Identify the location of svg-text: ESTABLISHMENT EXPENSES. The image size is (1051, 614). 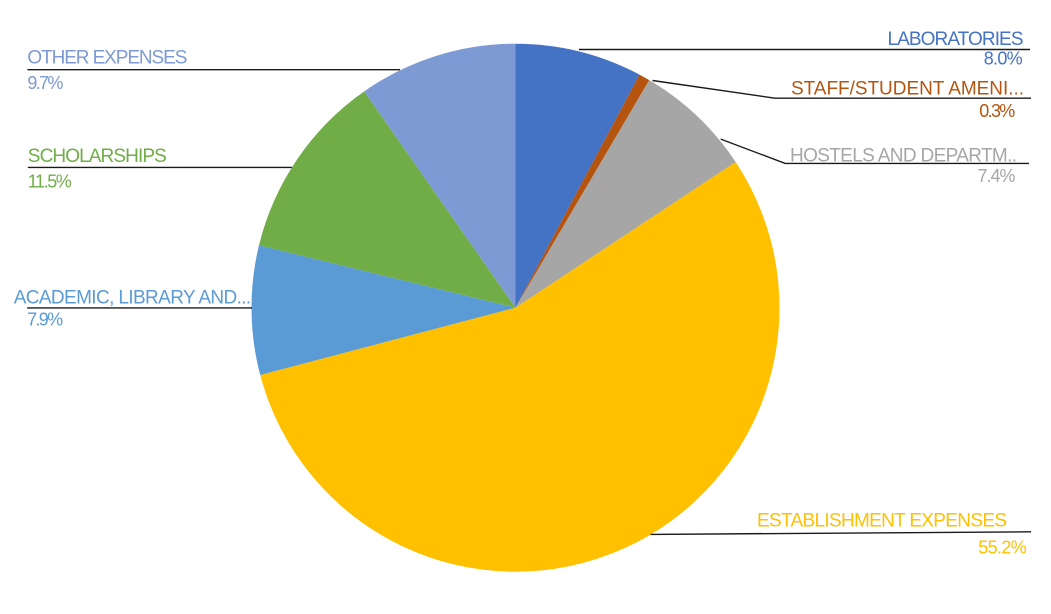
(882, 521).